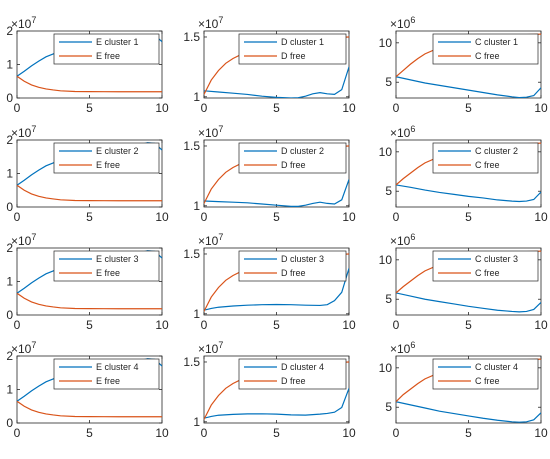  I want to click on panel-3-2-legend, so click(292, 266).